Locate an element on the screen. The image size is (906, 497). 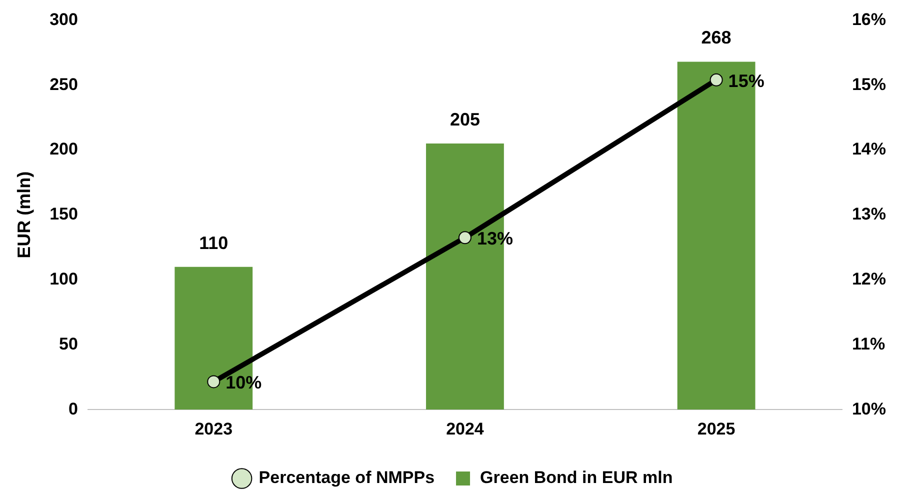
data-label: 205 is located at coordinates (465, 119).